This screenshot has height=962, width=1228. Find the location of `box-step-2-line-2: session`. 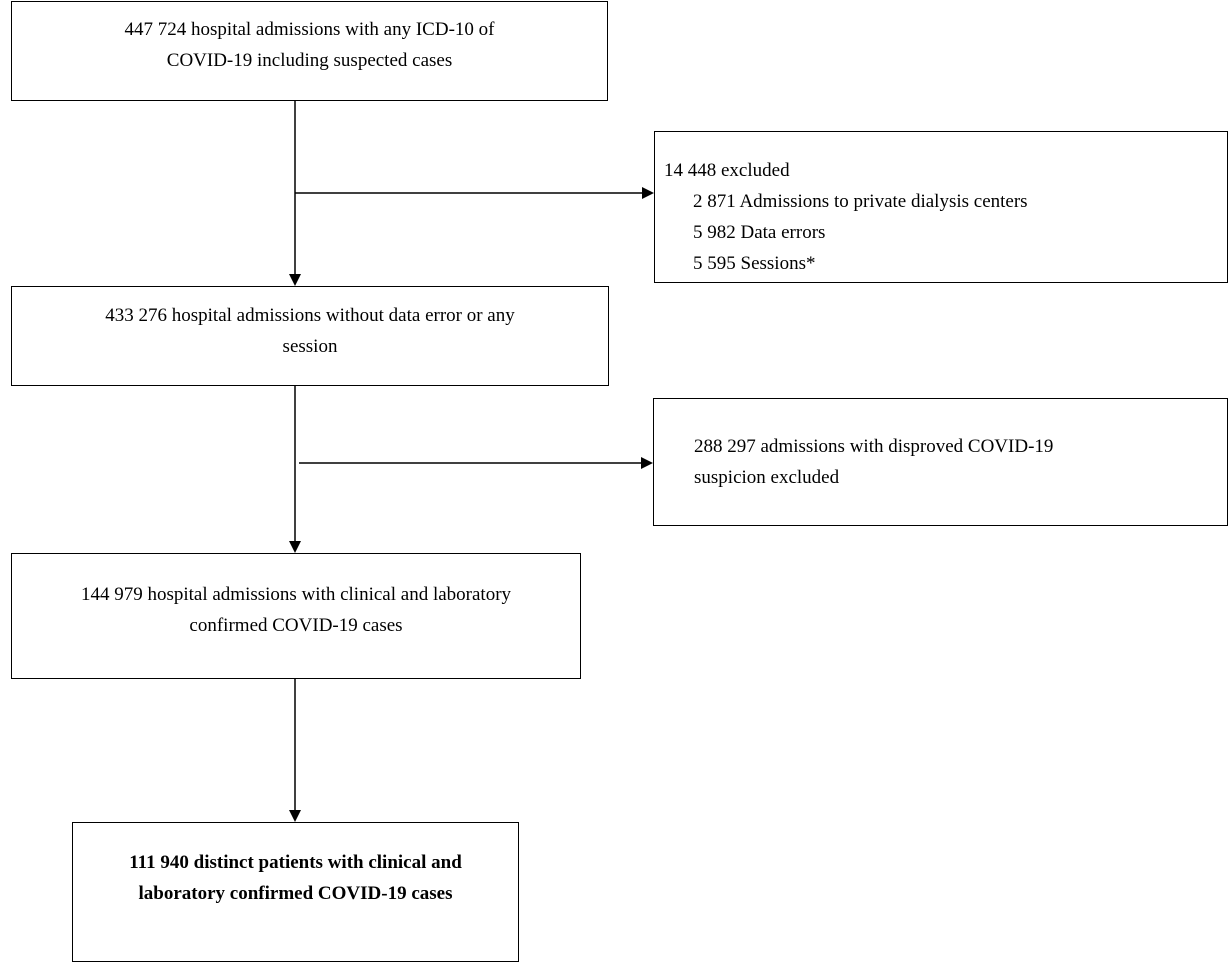

box-step-2-line-2: session is located at coordinates (310, 346).